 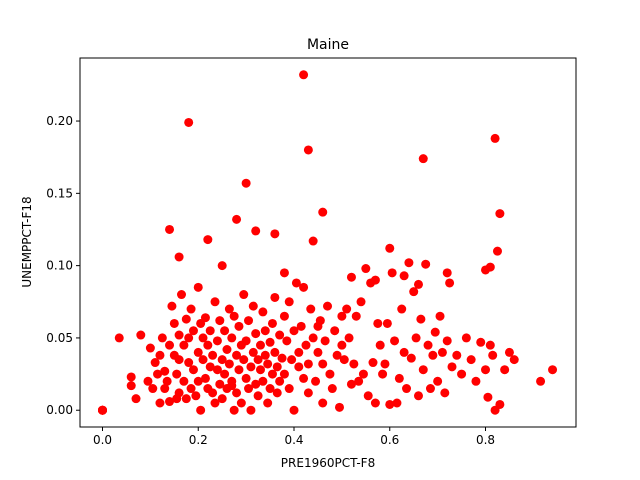 What do you see at coordinates (485, 440) in the screenshot?
I see `x-tick-label: 0.8` at bounding box center [485, 440].